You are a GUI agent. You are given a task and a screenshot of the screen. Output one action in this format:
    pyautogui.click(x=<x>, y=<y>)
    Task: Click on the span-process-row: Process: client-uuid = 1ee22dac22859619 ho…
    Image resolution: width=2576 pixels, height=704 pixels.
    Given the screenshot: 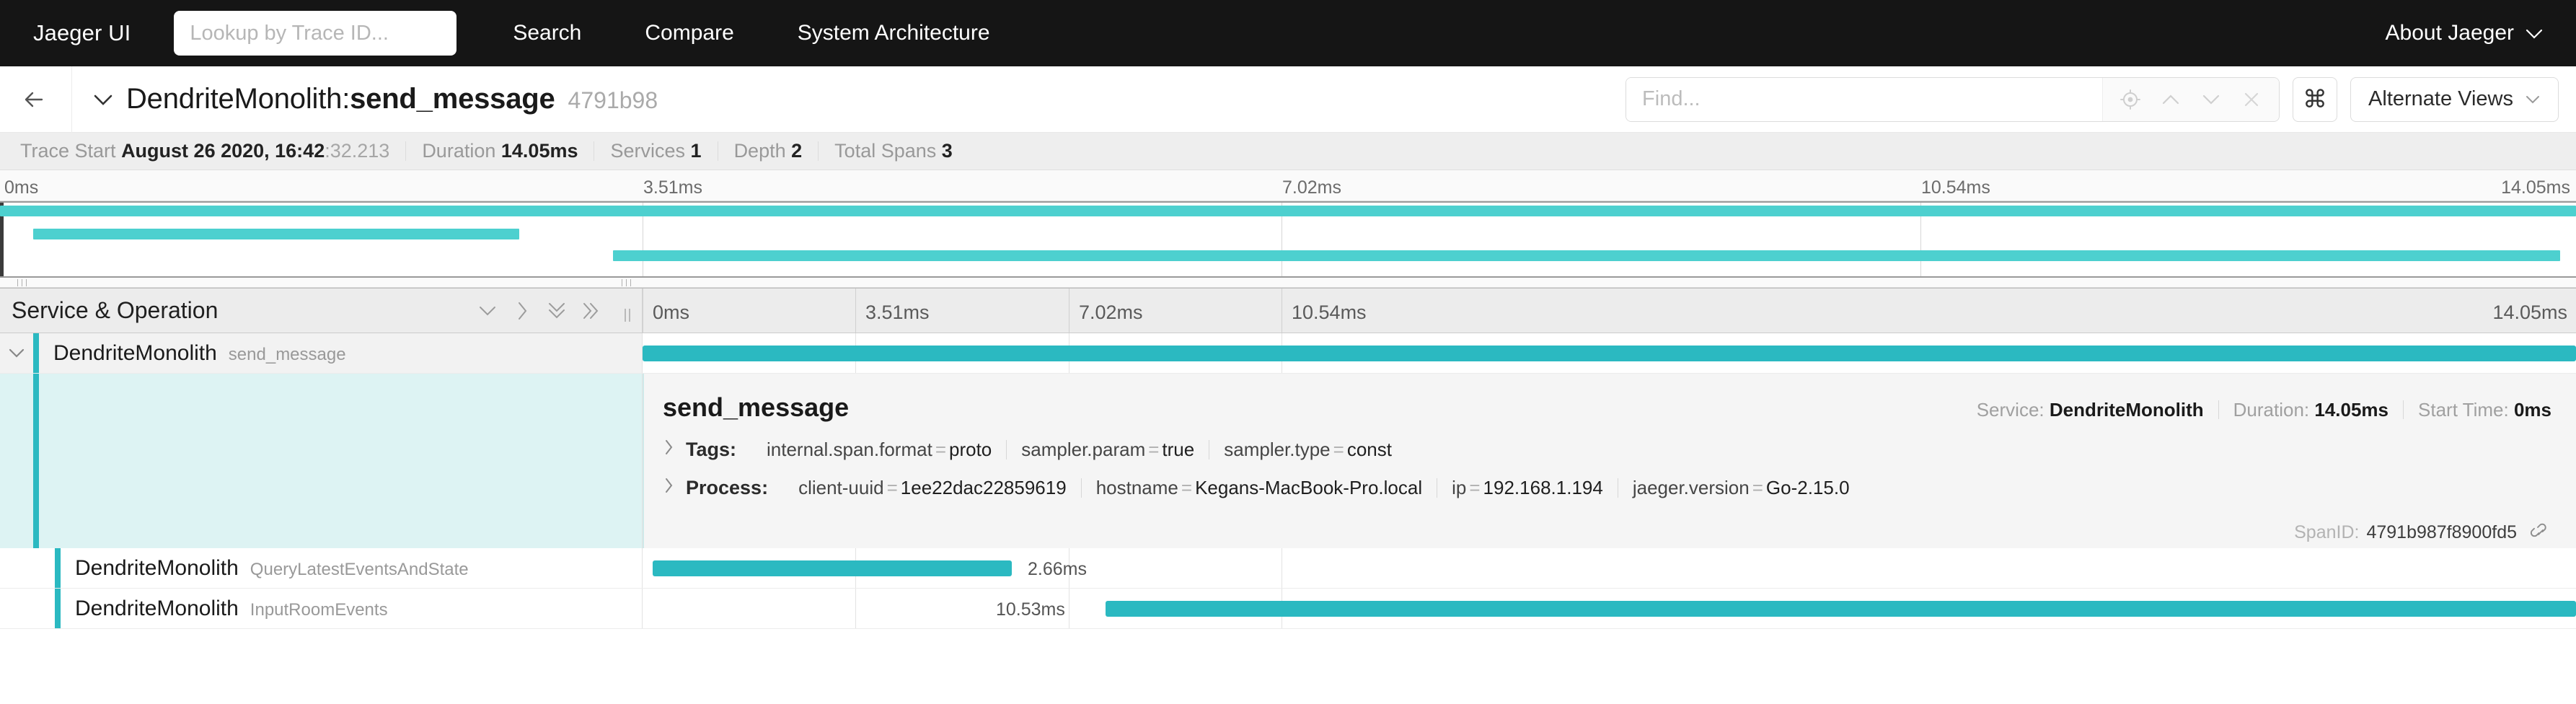 What is the action you would take?
    pyautogui.click(x=1610, y=488)
    